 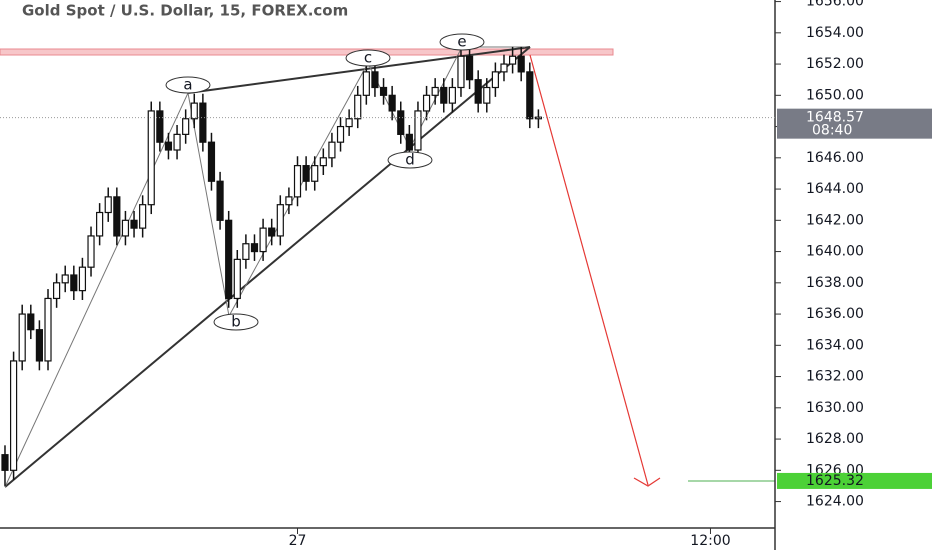 What do you see at coordinates (647, 482) in the screenshot?
I see `arrow-head` at bounding box center [647, 482].